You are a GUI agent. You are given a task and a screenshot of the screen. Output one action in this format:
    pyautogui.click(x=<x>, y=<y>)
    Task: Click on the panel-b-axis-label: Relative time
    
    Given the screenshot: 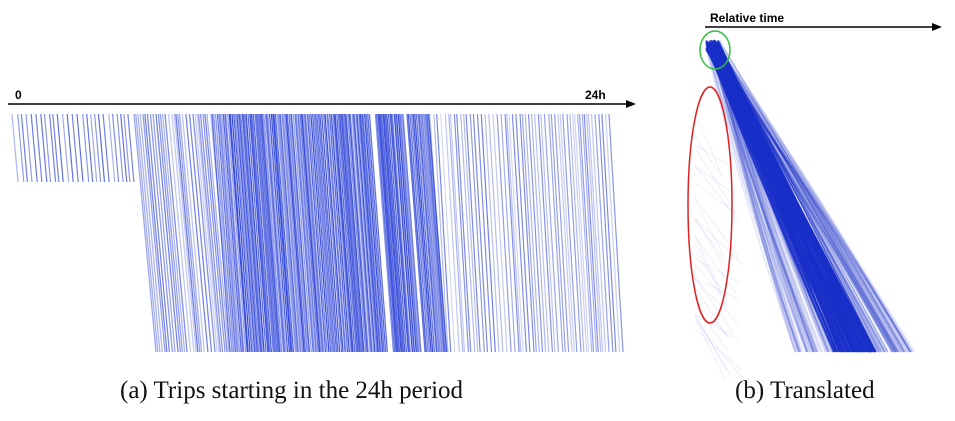 What is the action you would take?
    pyautogui.click(x=747, y=18)
    